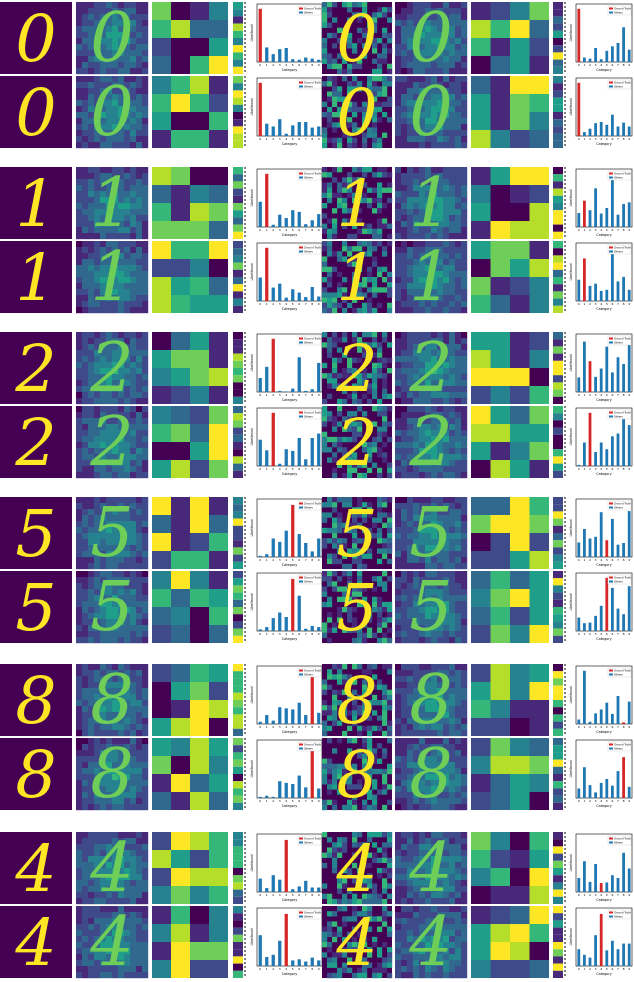 The image size is (634, 982). Describe the element at coordinates (267, 727) in the screenshot. I see `x-tick-label: 1` at that location.